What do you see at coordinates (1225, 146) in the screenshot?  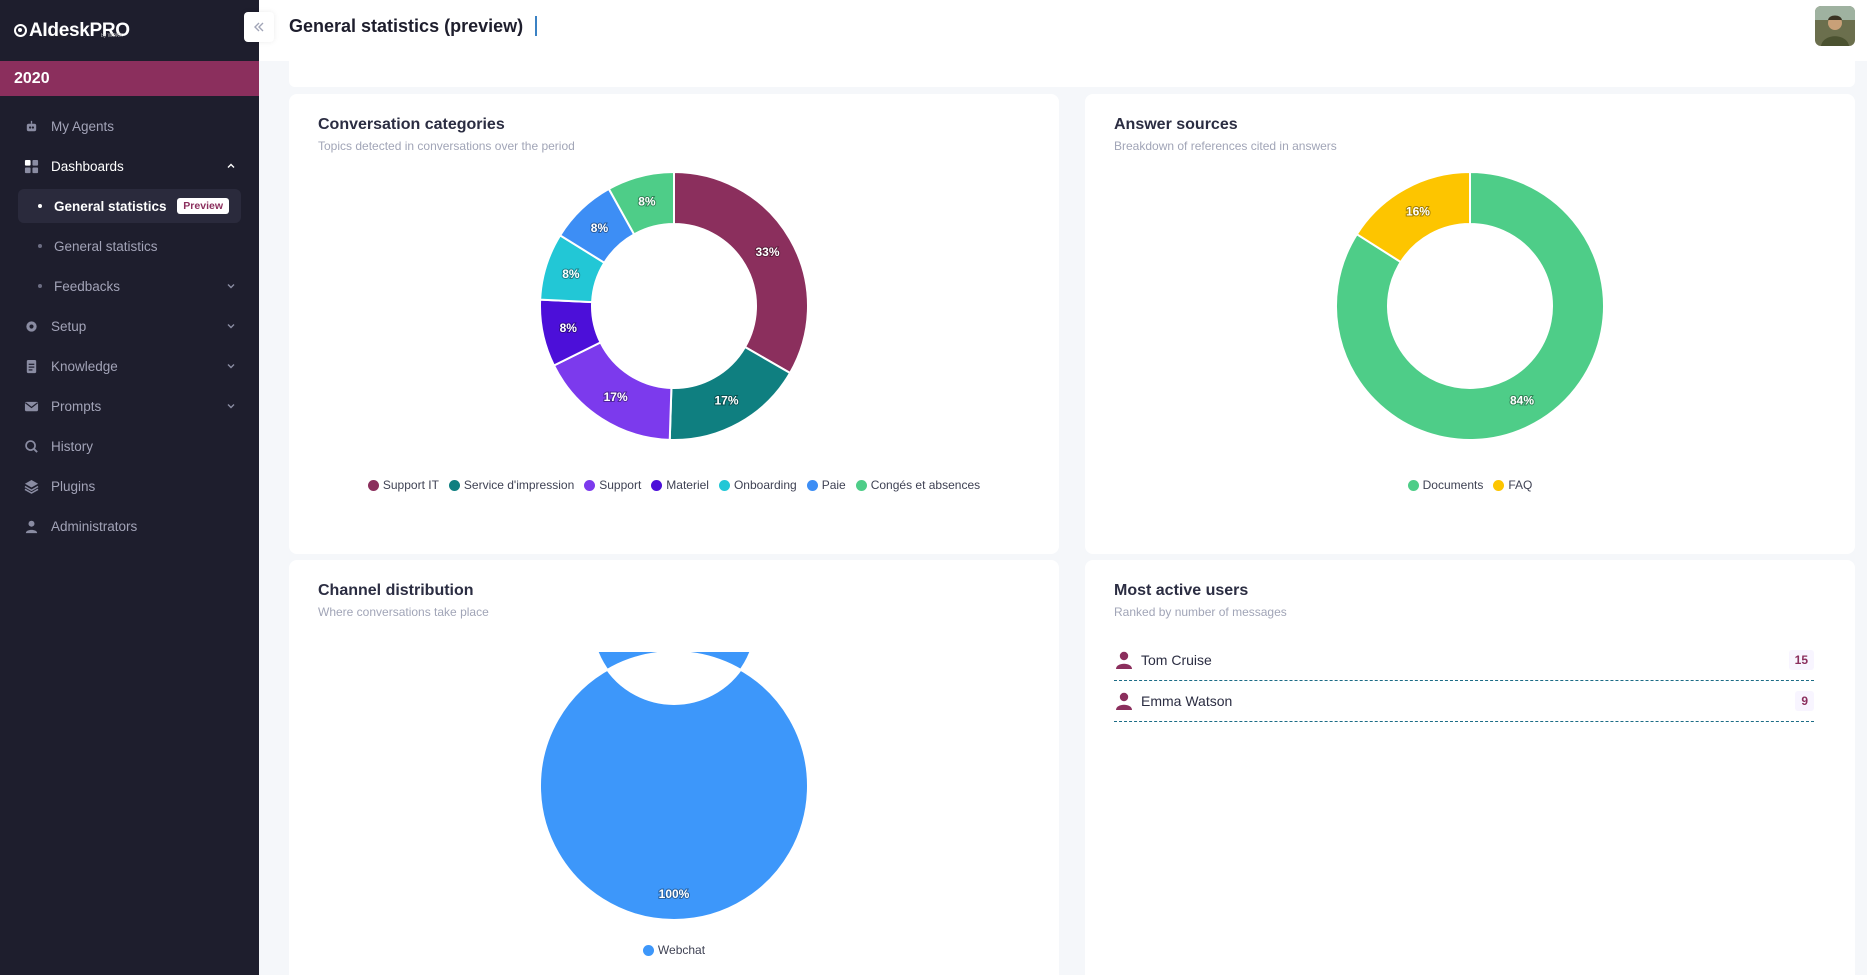 I see `card-subtitle: Breakdown of references cited in answers` at bounding box center [1225, 146].